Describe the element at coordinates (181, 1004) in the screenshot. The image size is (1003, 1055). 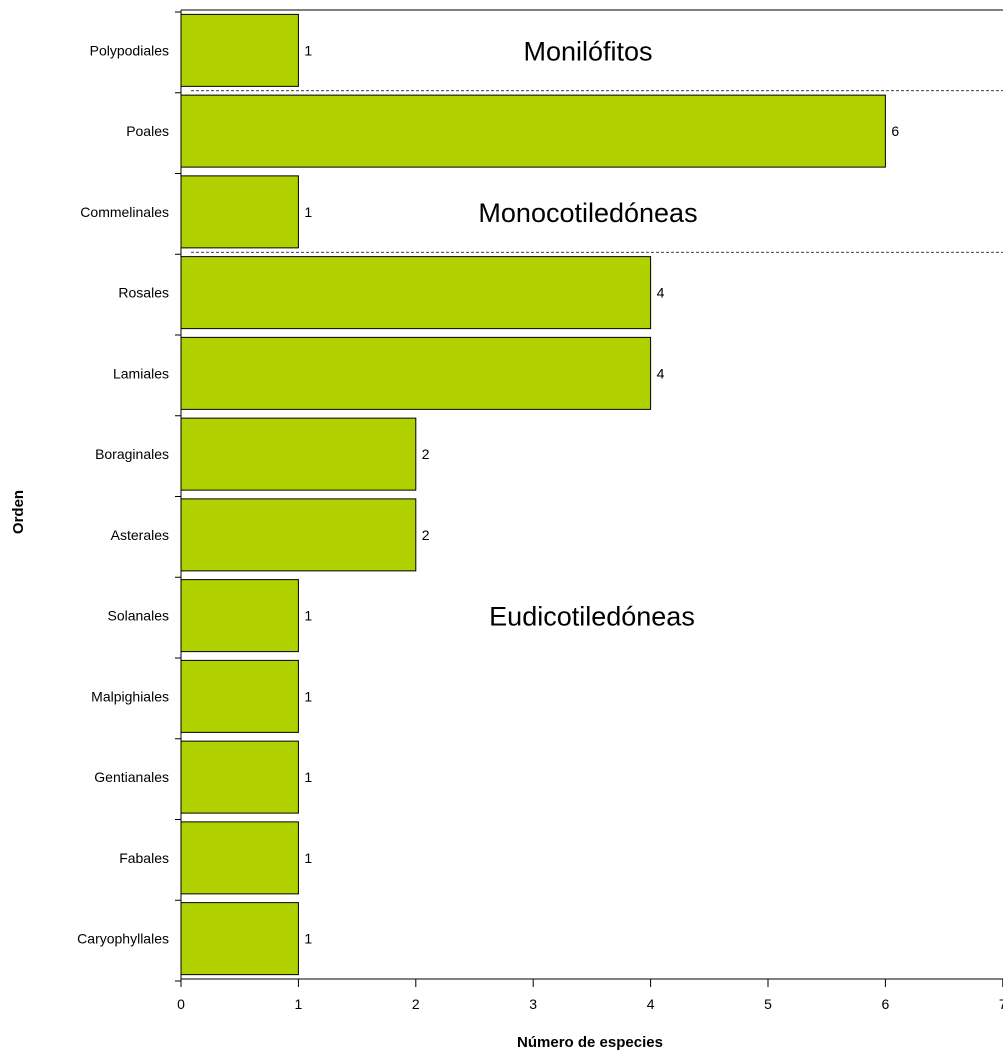
I see `x-tick-label-0: 0` at that location.